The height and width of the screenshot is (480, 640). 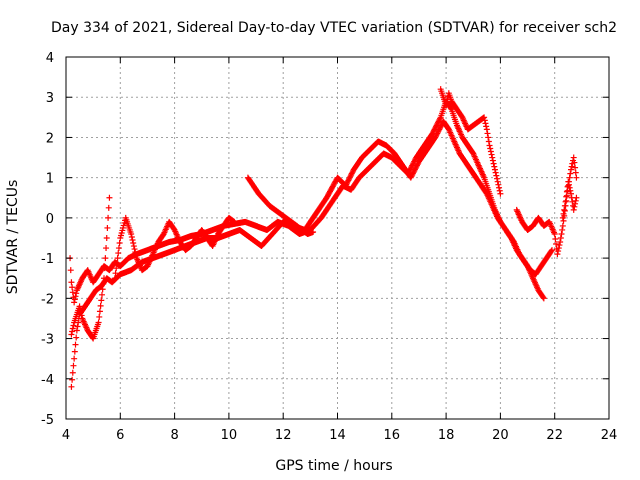 I want to click on x-tick-label: 14, so click(x=337, y=435).